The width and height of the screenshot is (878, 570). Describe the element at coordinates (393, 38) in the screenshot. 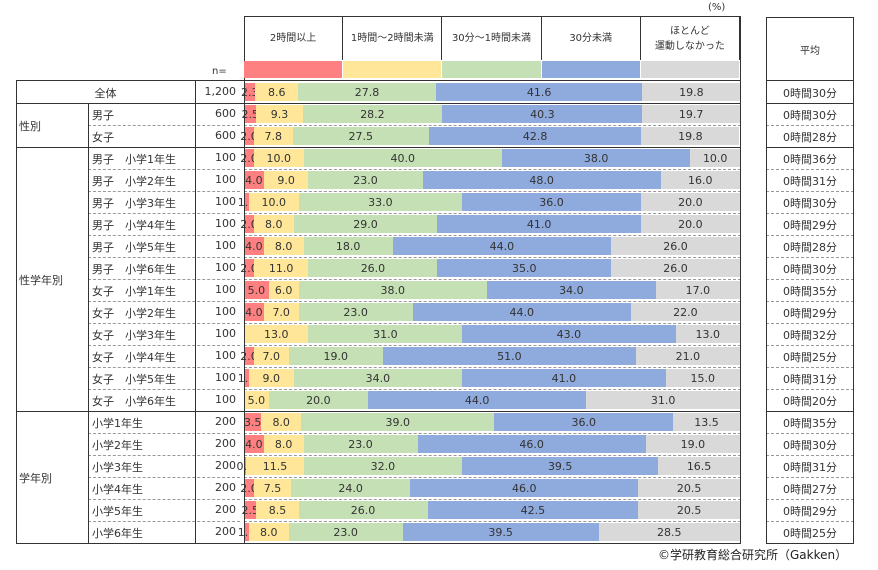

I see `legend-entry: 1時間～2時間未満` at that location.